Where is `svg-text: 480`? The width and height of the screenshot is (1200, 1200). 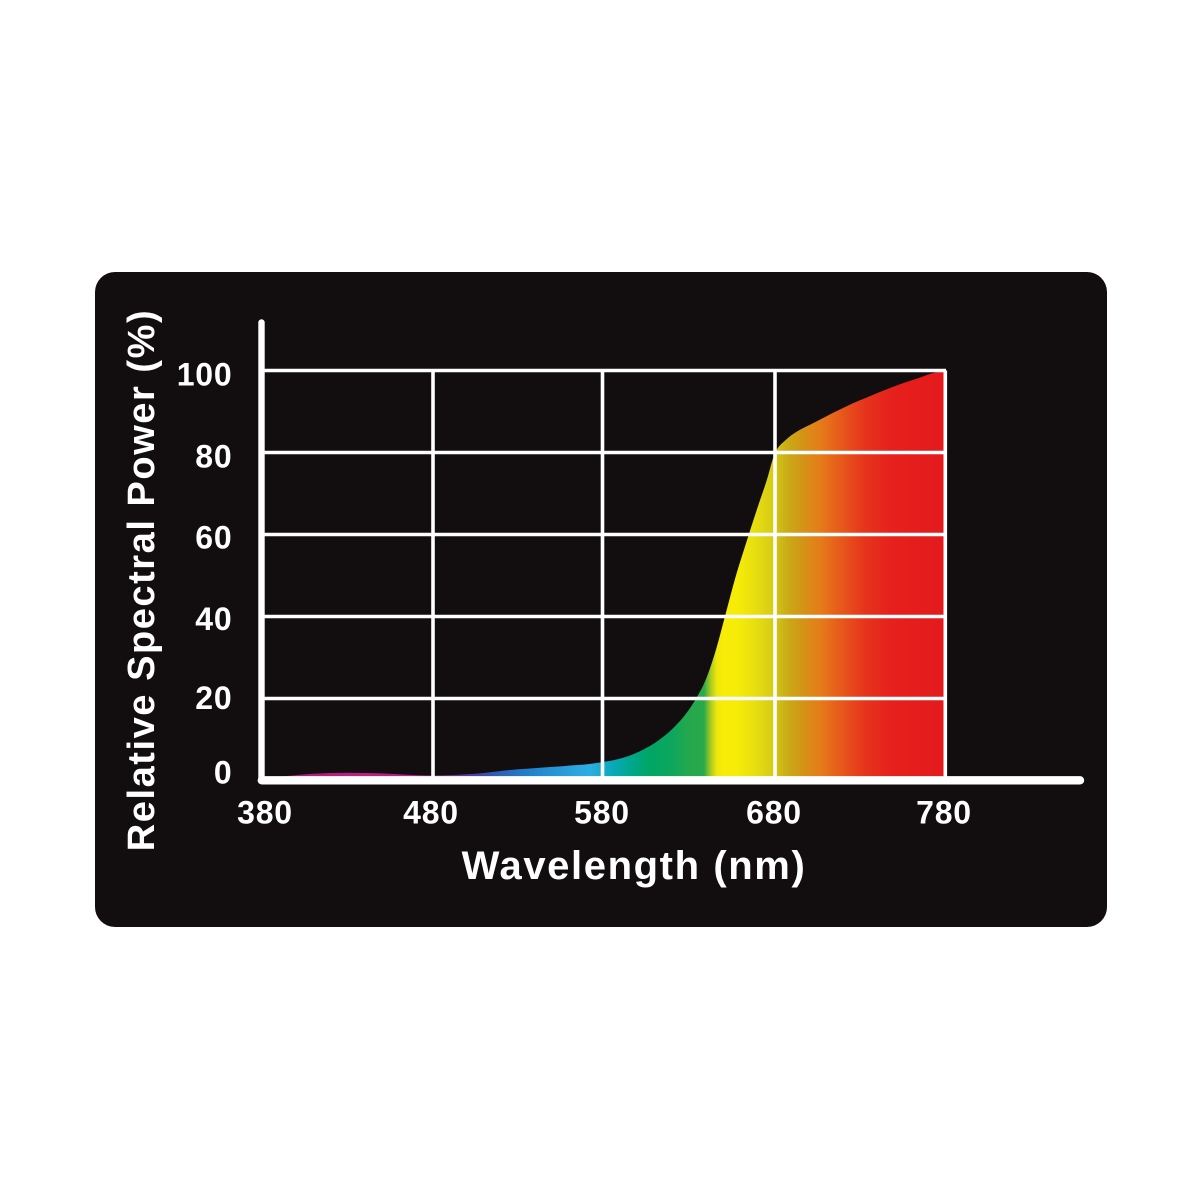
svg-text: 480 is located at coordinates (431, 813).